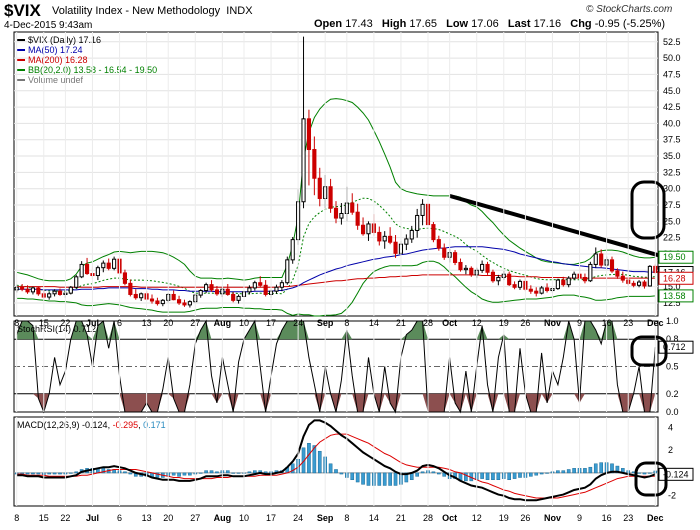 The height and width of the screenshot is (530, 700). I want to click on price-axis-tag, so click(676, 278).